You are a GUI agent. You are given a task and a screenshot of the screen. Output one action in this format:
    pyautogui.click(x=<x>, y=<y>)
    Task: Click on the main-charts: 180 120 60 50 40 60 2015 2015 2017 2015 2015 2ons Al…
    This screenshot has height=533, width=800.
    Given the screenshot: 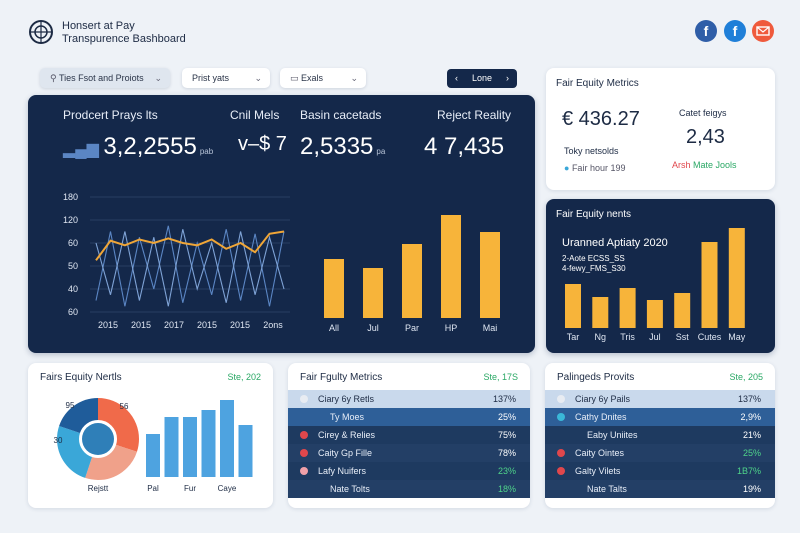 What is the action you would take?
    pyautogui.click(x=281, y=262)
    